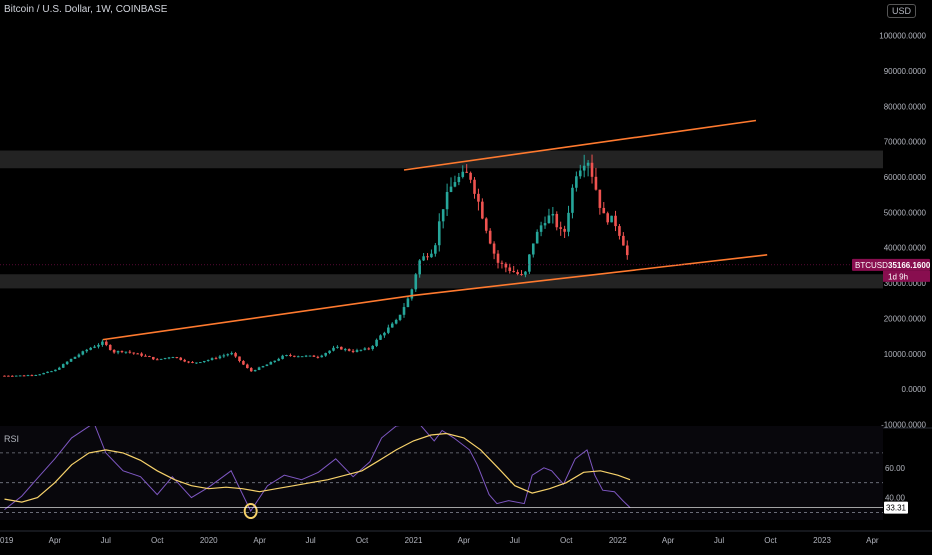 This screenshot has width=932, height=555. What do you see at coordinates (901, 11) in the screenshot?
I see `currency-badge: USD` at bounding box center [901, 11].